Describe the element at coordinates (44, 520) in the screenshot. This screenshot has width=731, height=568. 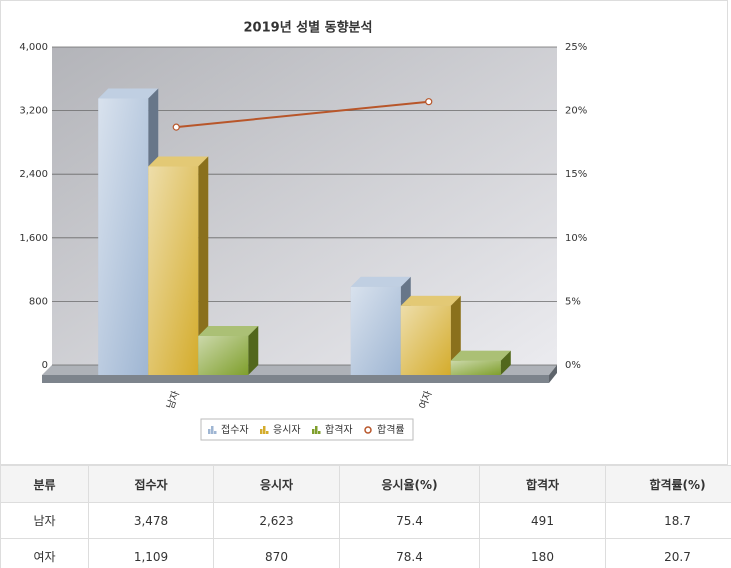
I see `table-cell: 남자` at that location.